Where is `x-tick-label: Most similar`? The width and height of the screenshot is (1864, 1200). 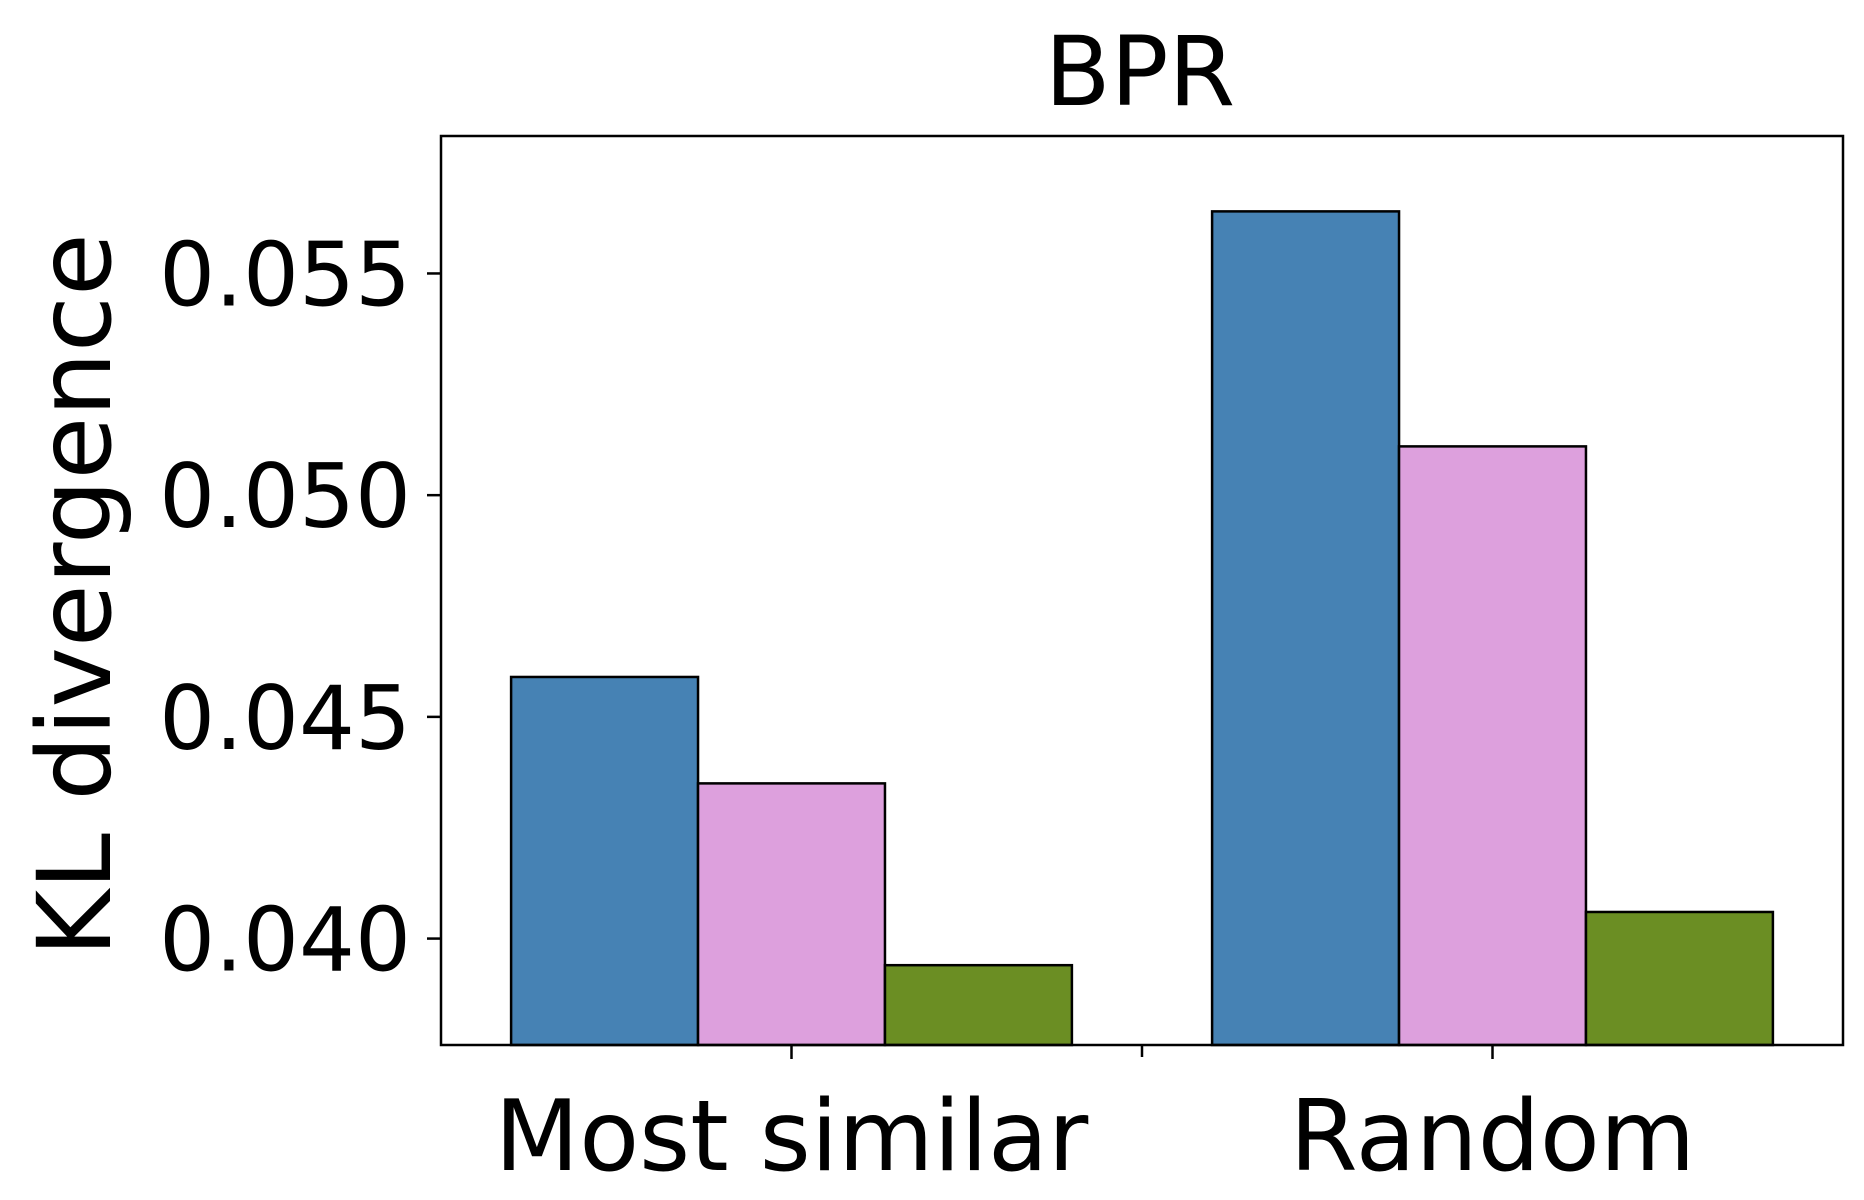
x-tick-label: Most similar is located at coordinates (792, 1137).